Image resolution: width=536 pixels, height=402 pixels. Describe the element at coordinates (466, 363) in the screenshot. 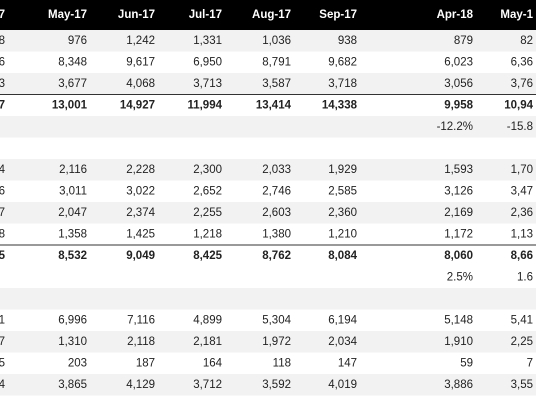

I see `cell: 59` at that location.